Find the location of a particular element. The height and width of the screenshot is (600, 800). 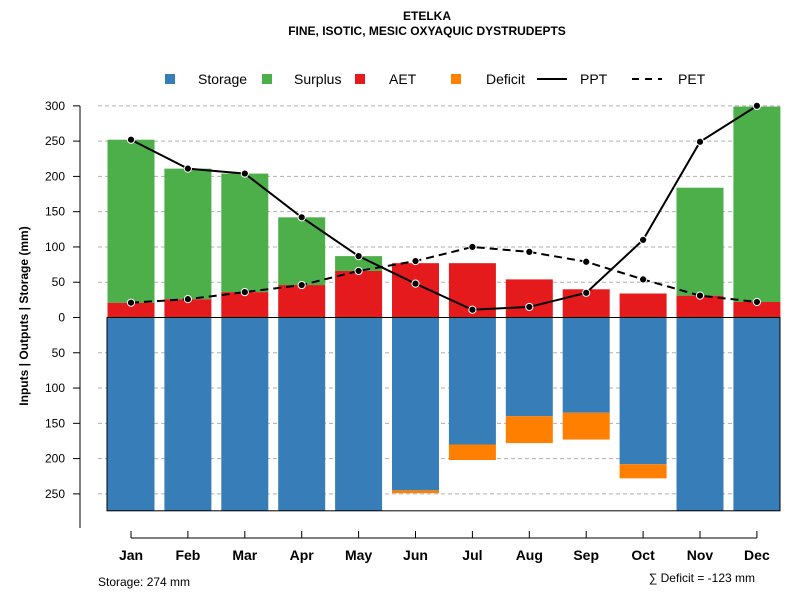

x-tick-label-aug: Aug is located at coordinates (529, 555).